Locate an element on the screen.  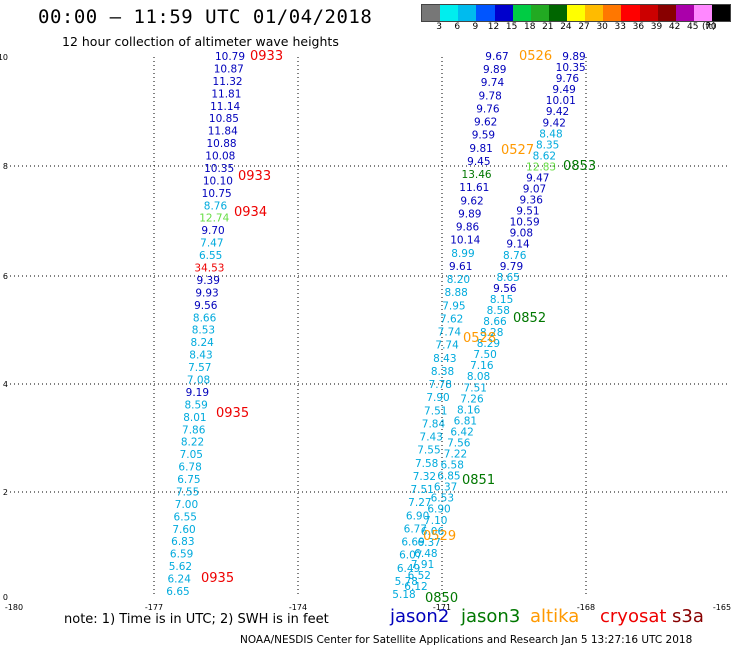
wave-height-label: 9.59 is located at coordinates (483, 136).